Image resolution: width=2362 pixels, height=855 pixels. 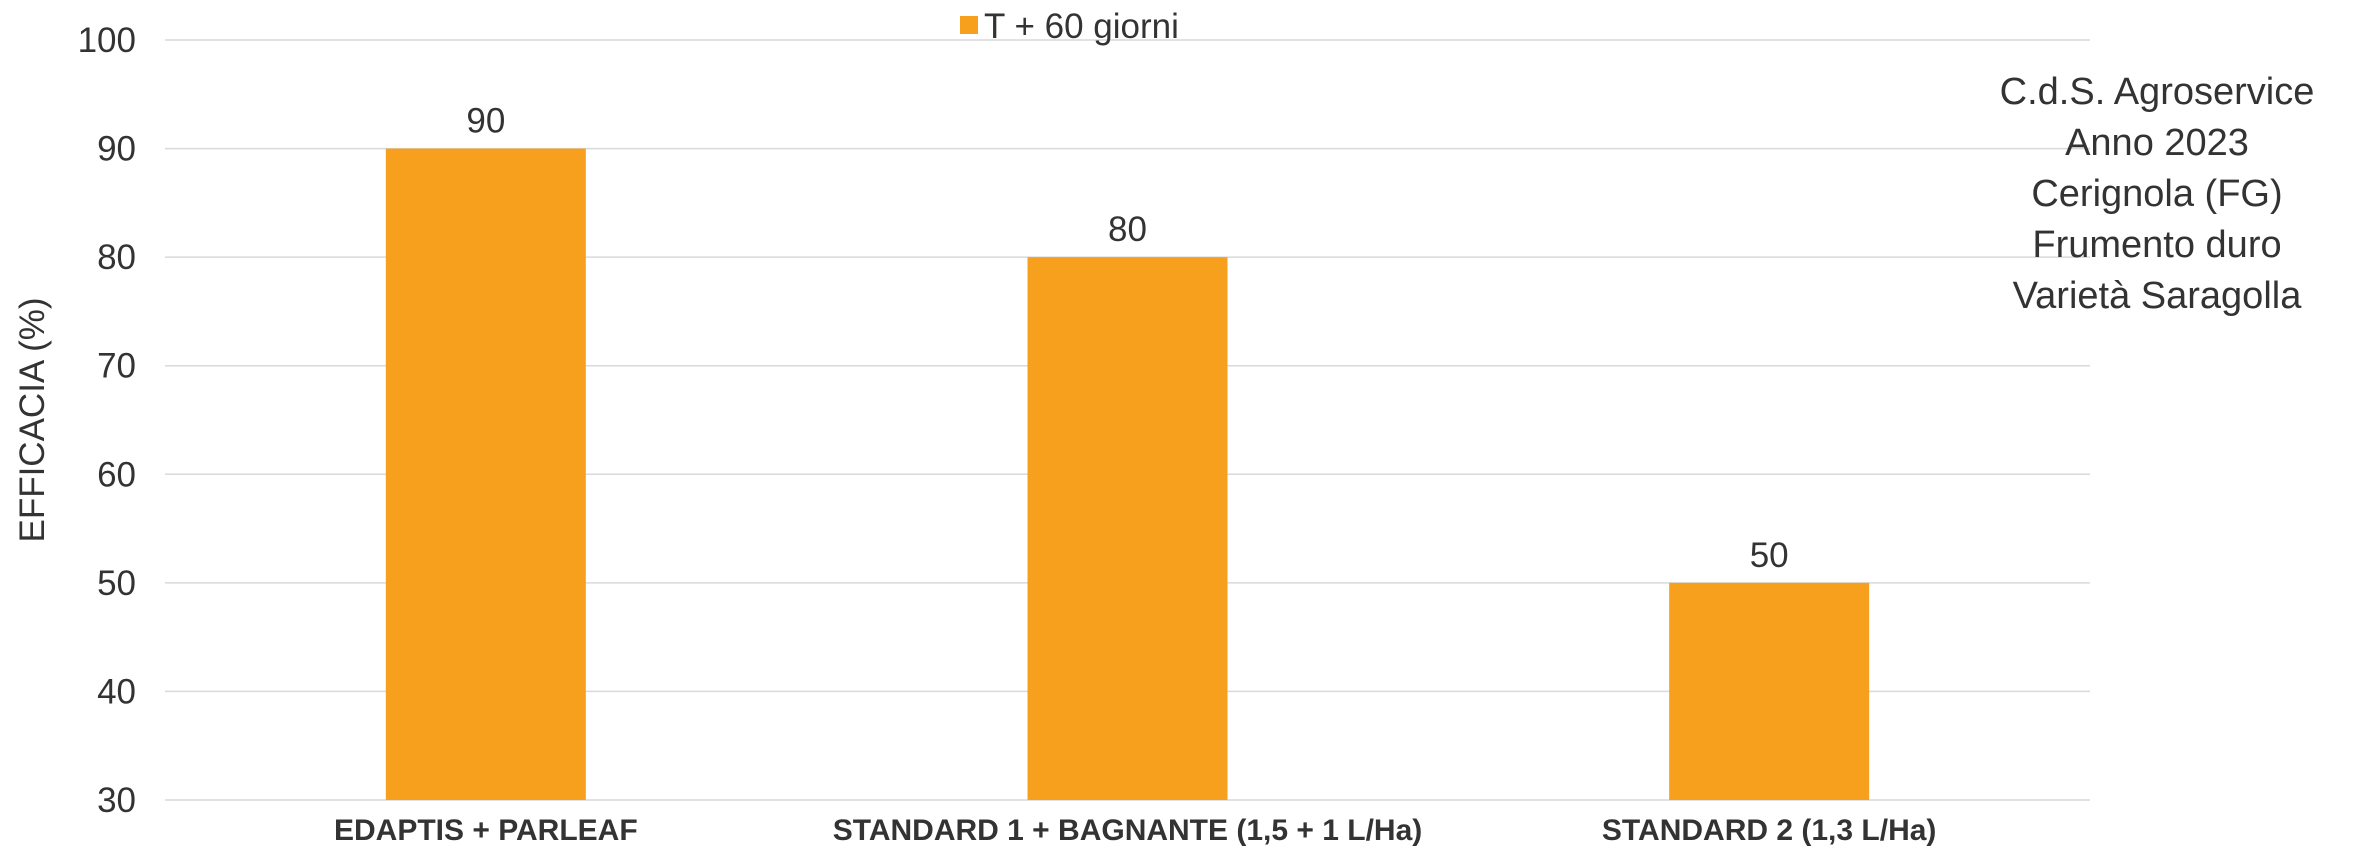 I want to click on x-category-label: STANDARD 1 + BAGNANTE (1,5 + 1 L/Ha), so click(x=1128, y=830).